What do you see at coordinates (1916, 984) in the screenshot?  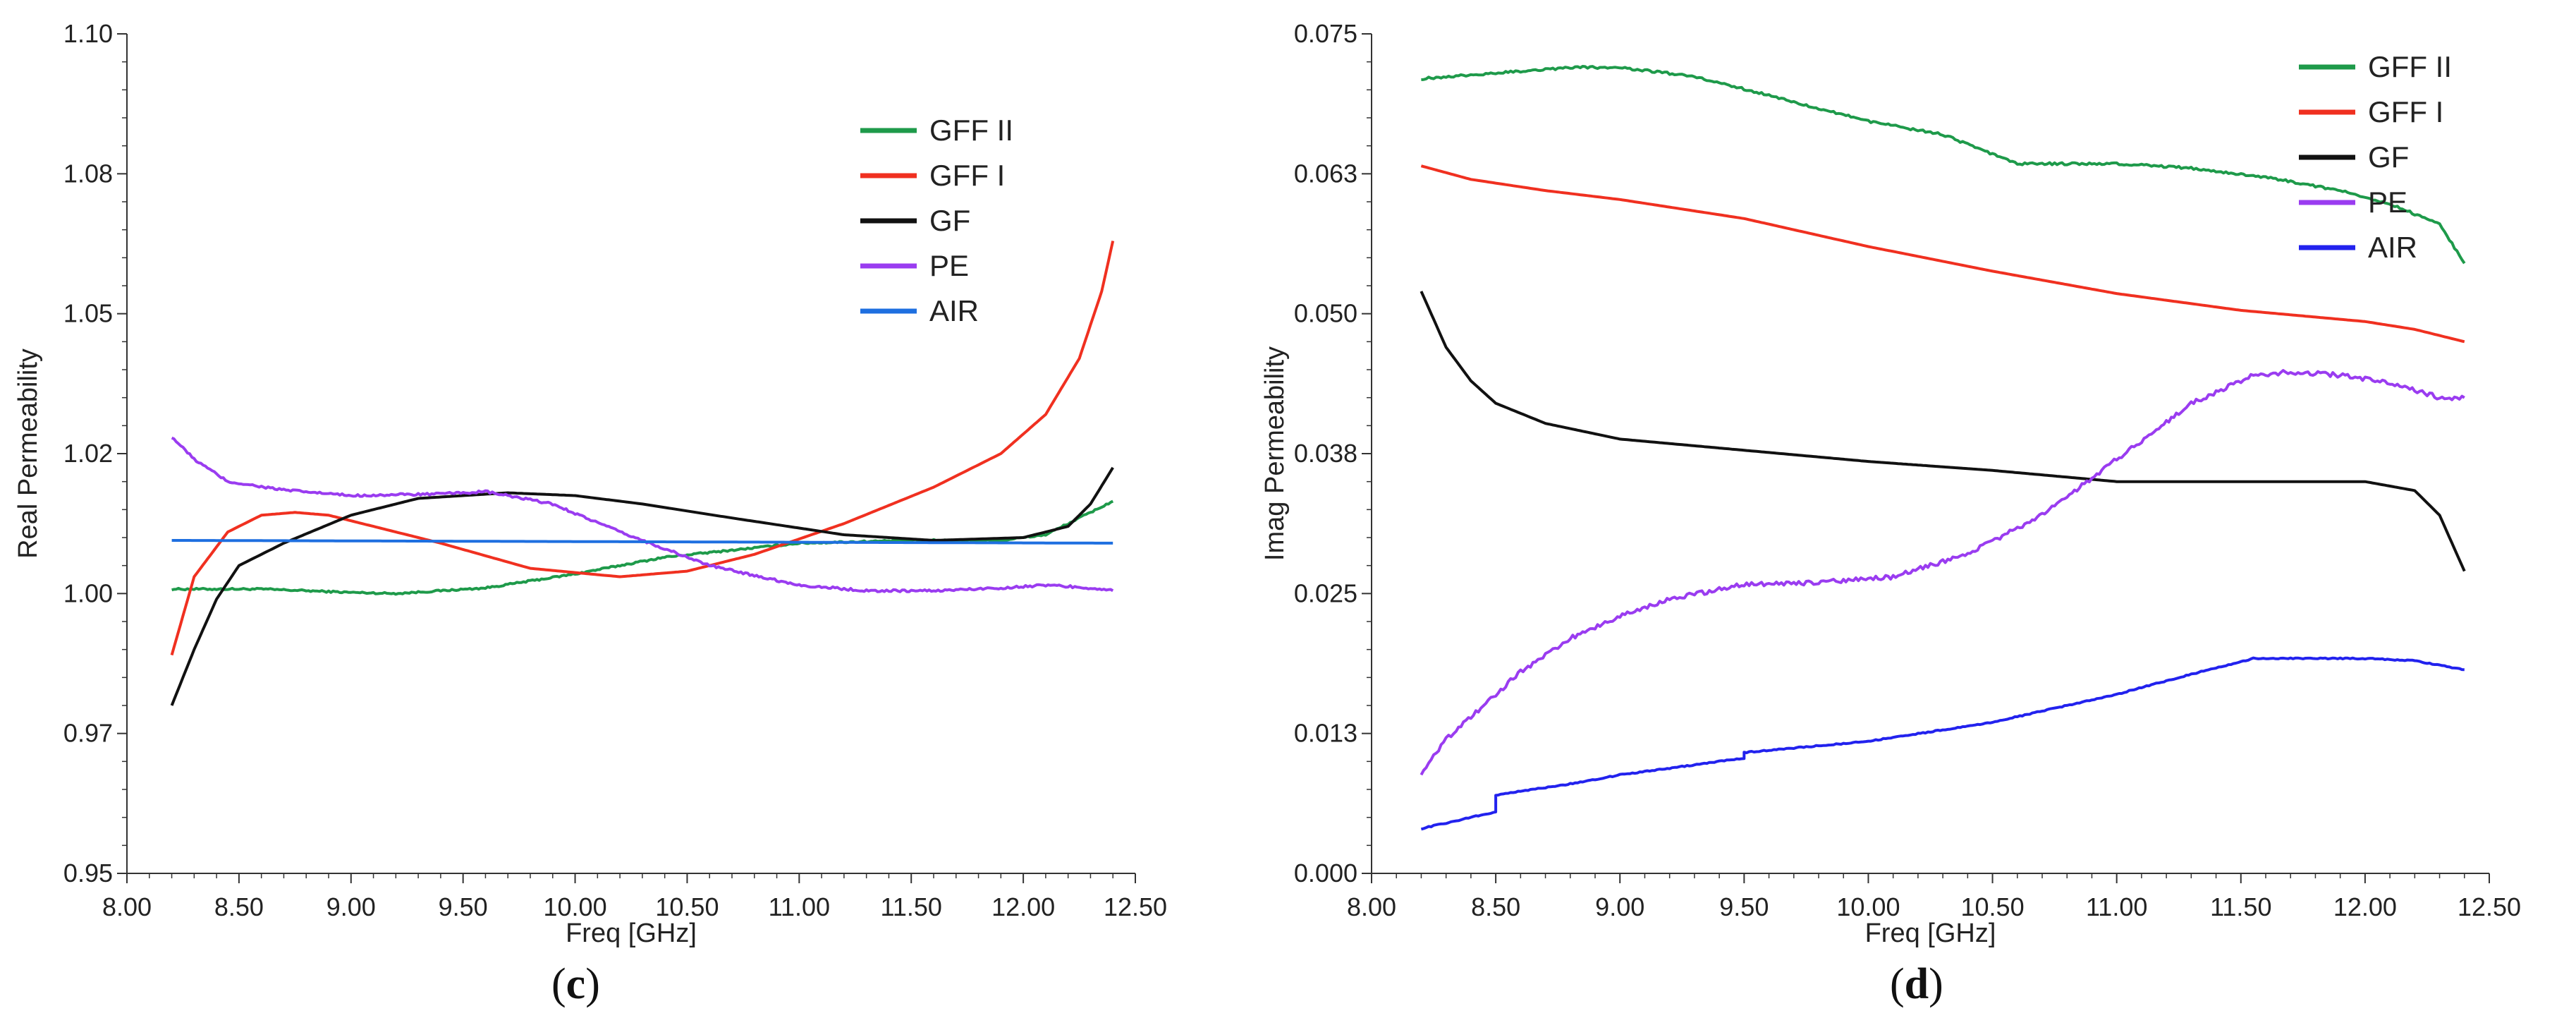 I see `panel-label-d: (d)` at bounding box center [1916, 984].